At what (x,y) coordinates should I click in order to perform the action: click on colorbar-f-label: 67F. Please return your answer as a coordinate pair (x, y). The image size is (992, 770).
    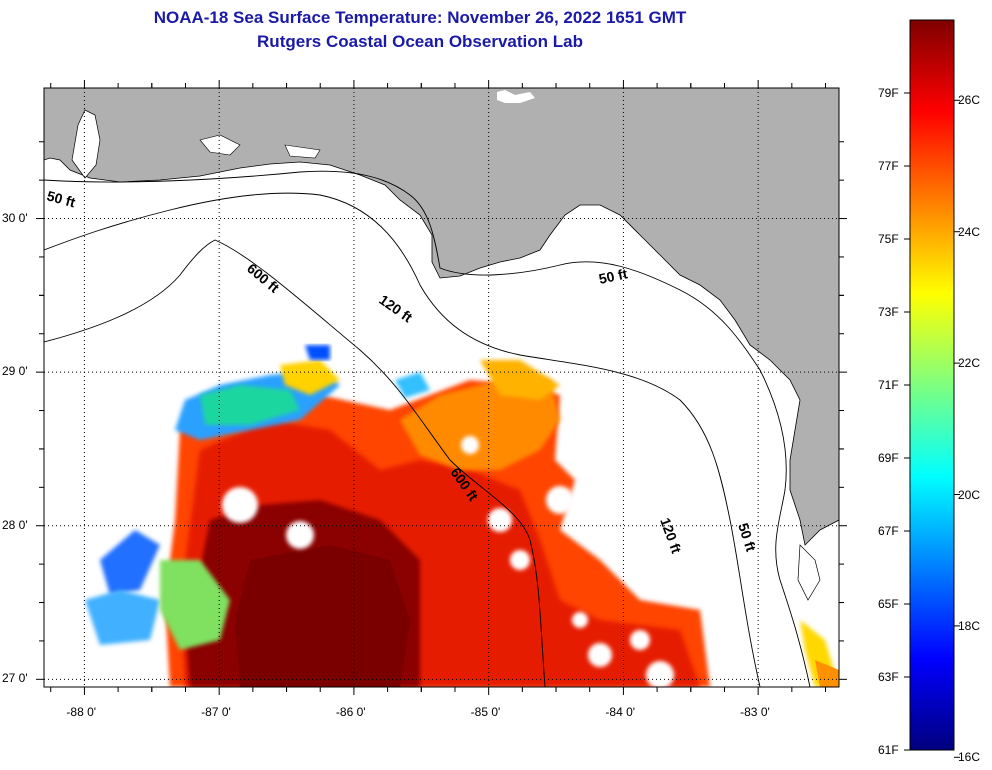
    Looking at the image, I should click on (888, 531).